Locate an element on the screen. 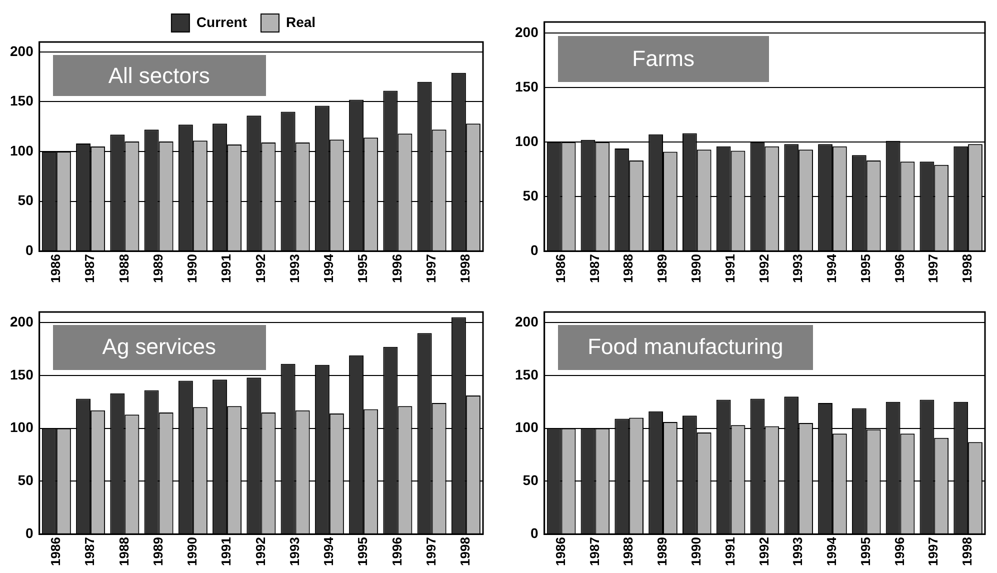 The width and height of the screenshot is (997, 573). legend-label: Current is located at coordinates (222, 22).